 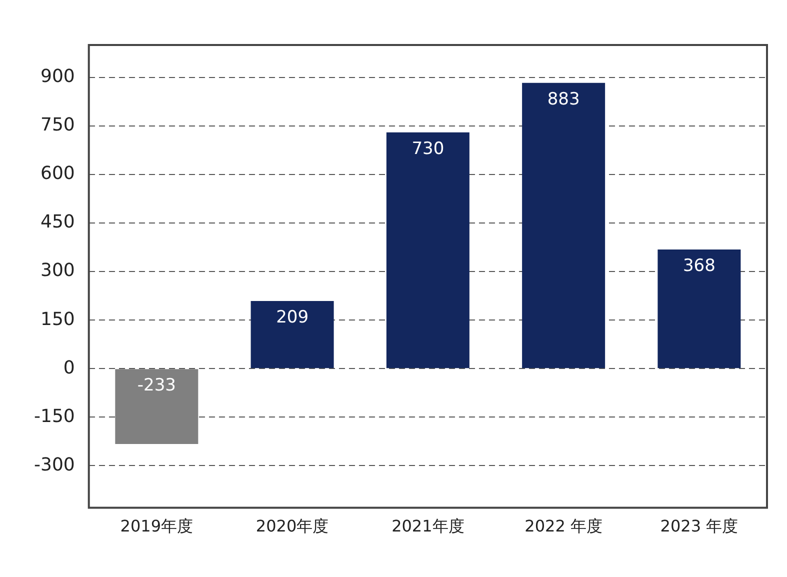 What do you see at coordinates (292, 317) in the screenshot?
I see `data-label: 209` at bounding box center [292, 317].